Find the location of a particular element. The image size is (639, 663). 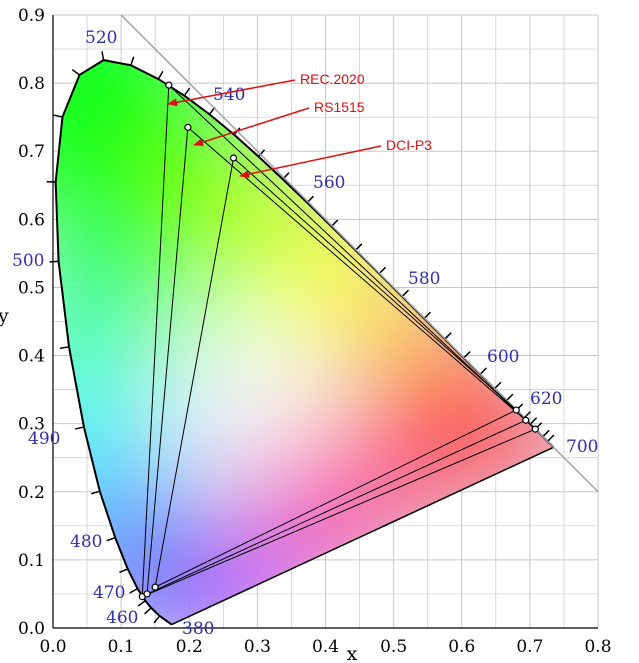

y-tick-label: 0.1 is located at coordinates (31, 561).